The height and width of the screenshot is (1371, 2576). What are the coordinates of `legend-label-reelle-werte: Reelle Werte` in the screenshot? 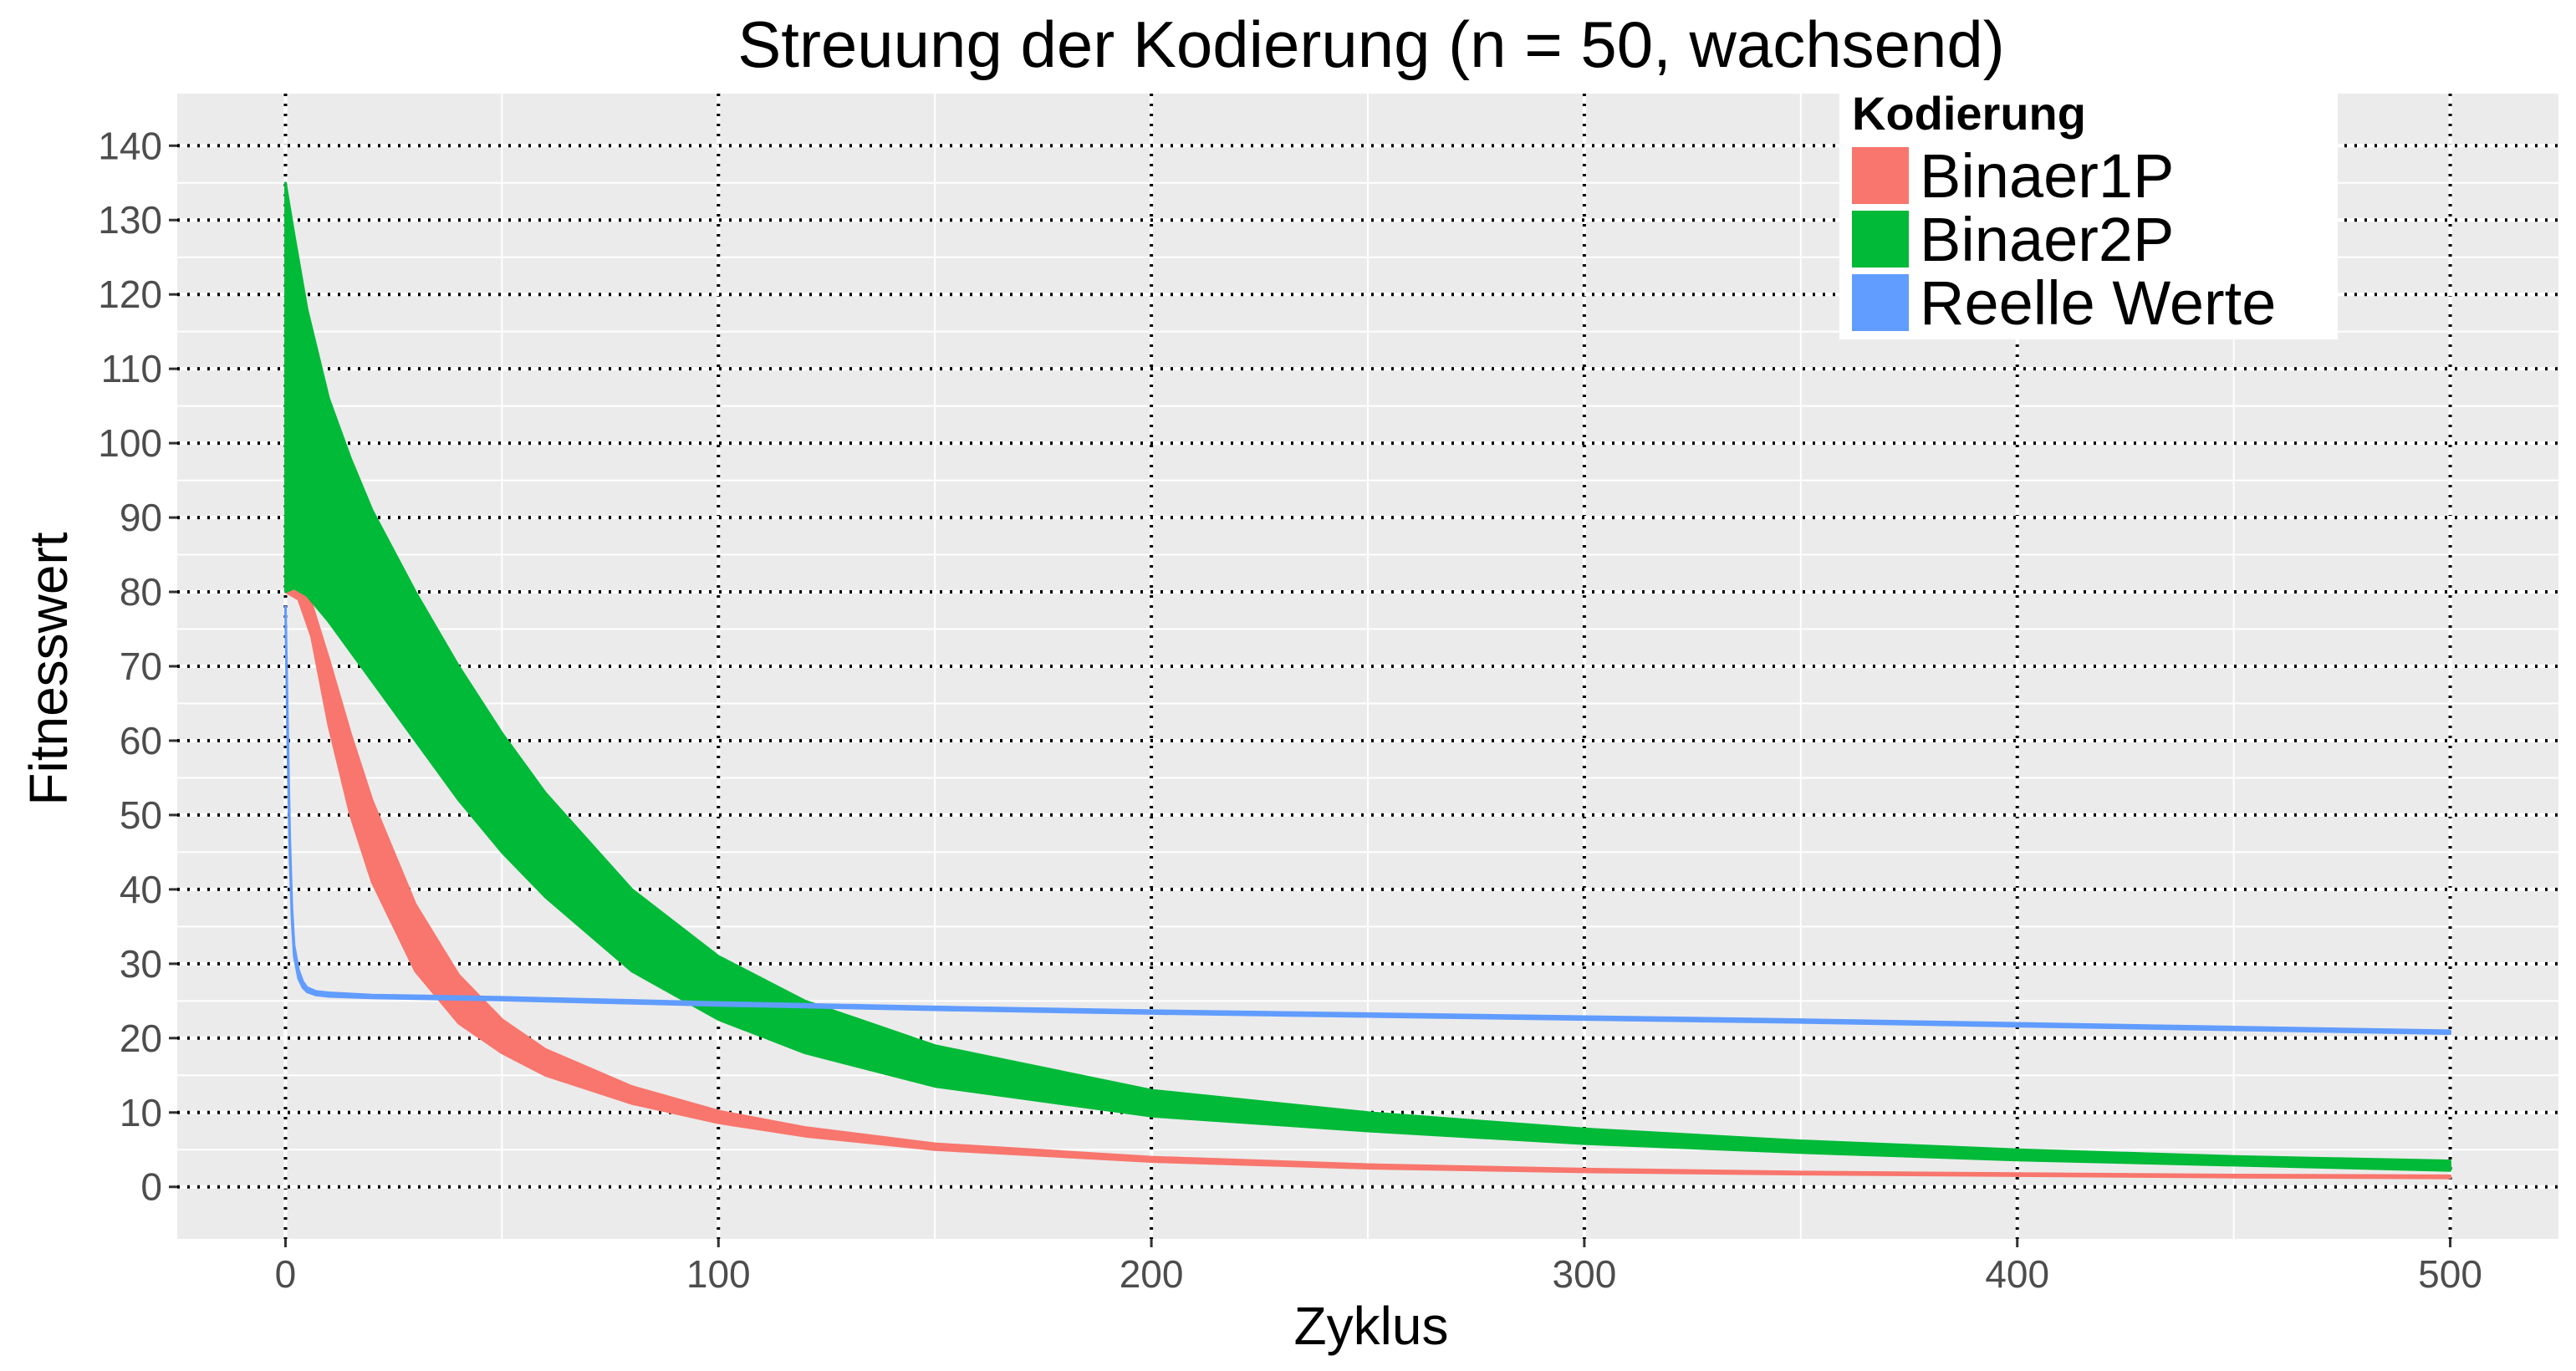 It's located at (2098, 303).